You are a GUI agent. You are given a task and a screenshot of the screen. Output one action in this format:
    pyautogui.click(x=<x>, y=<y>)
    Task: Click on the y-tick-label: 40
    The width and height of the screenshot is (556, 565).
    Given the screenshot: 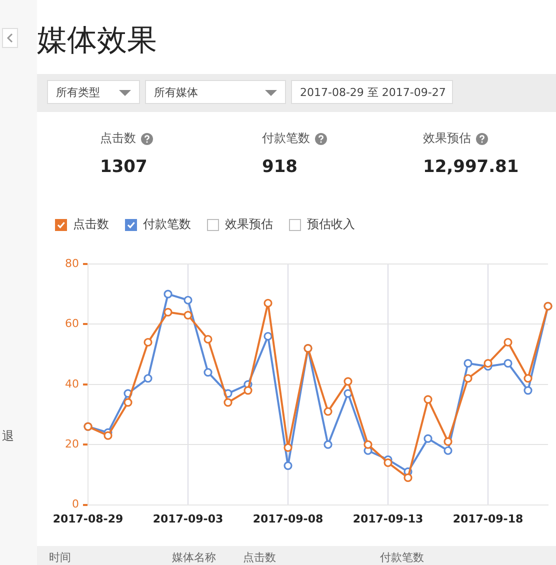 What is the action you would take?
    pyautogui.click(x=72, y=383)
    